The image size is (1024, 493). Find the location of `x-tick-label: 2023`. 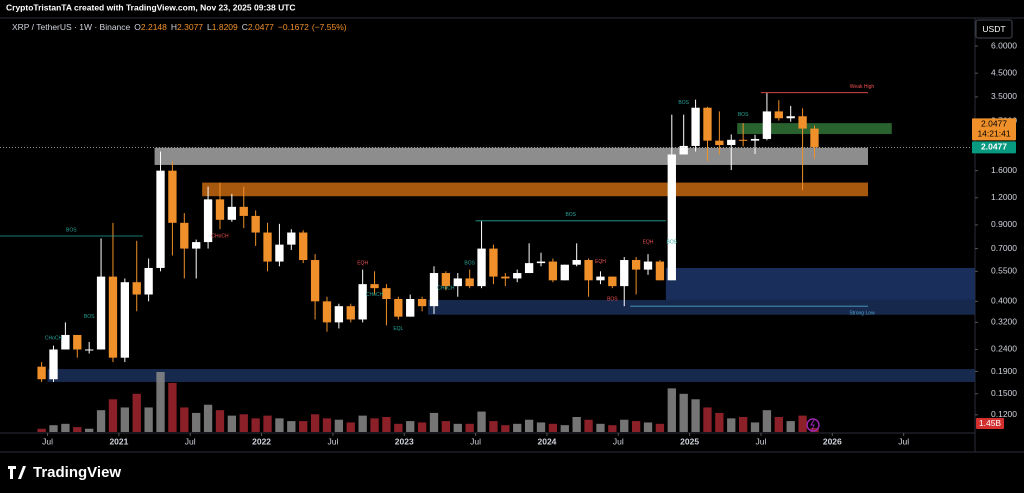

x-tick-label: 2023 is located at coordinates (404, 441).